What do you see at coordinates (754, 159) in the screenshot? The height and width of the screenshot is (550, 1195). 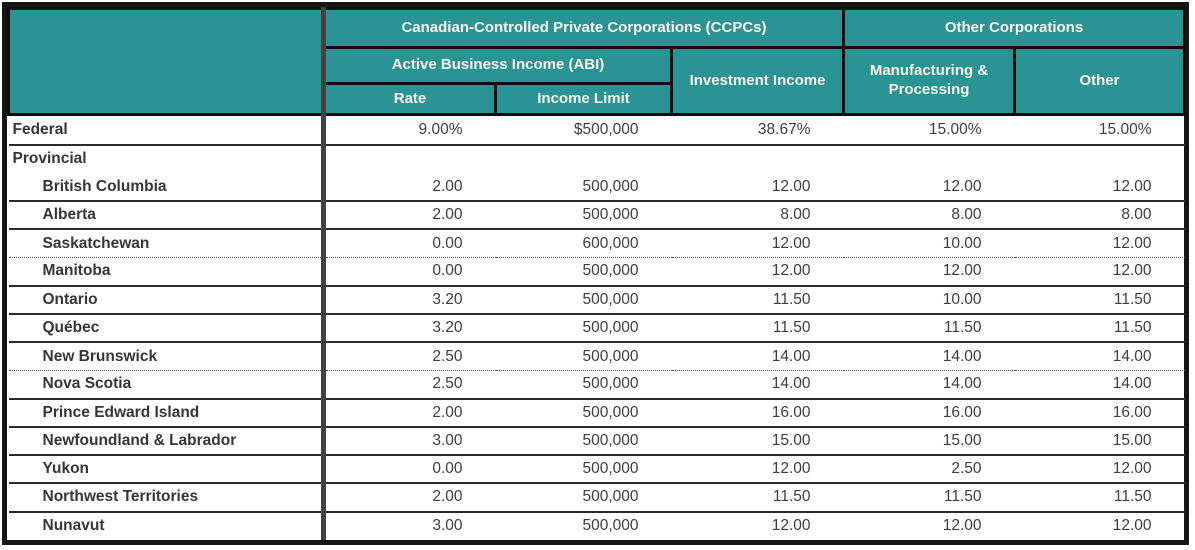 I see `empty-cell` at bounding box center [754, 159].